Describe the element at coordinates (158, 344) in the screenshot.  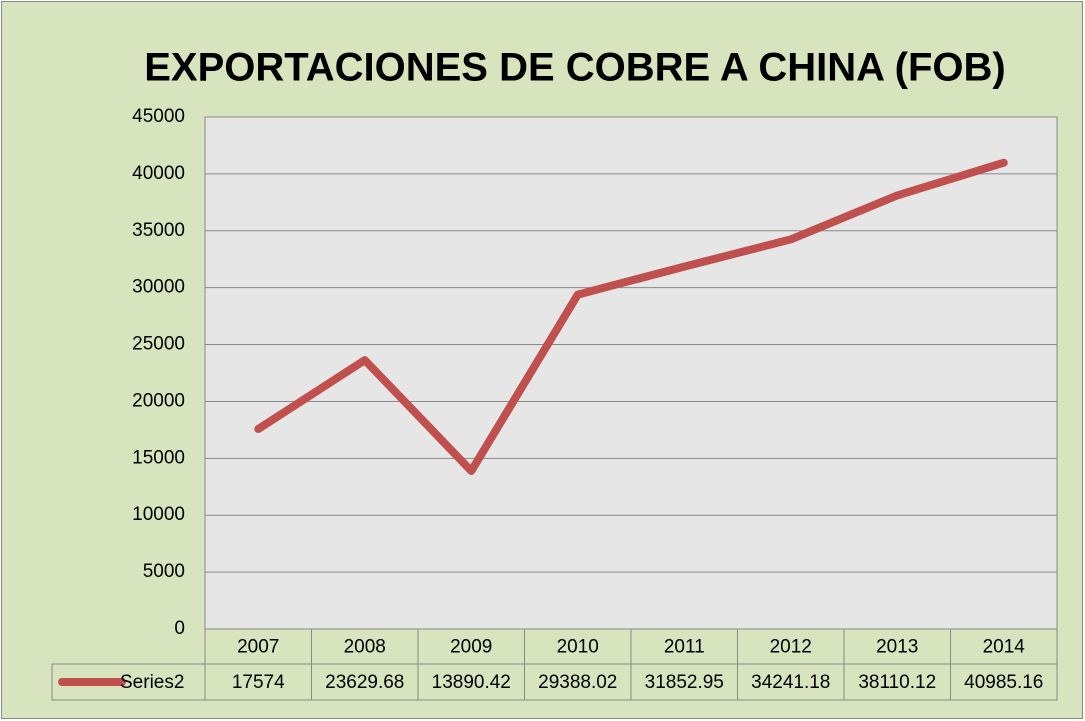
I see `y-tick-label: 25000` at that location.